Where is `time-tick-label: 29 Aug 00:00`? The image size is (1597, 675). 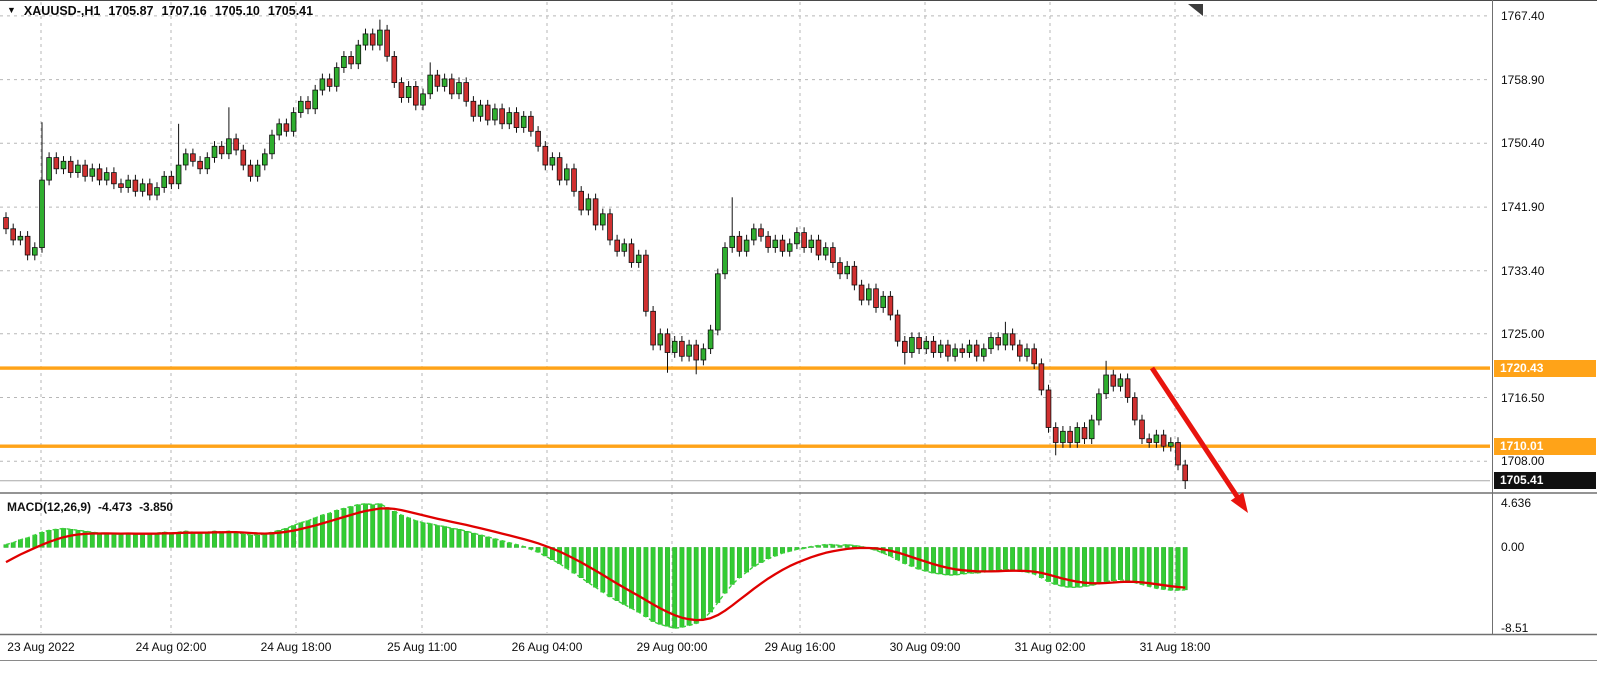
time-tick-label: 29 Aug 00:00 is located at coordinates (672, 647).